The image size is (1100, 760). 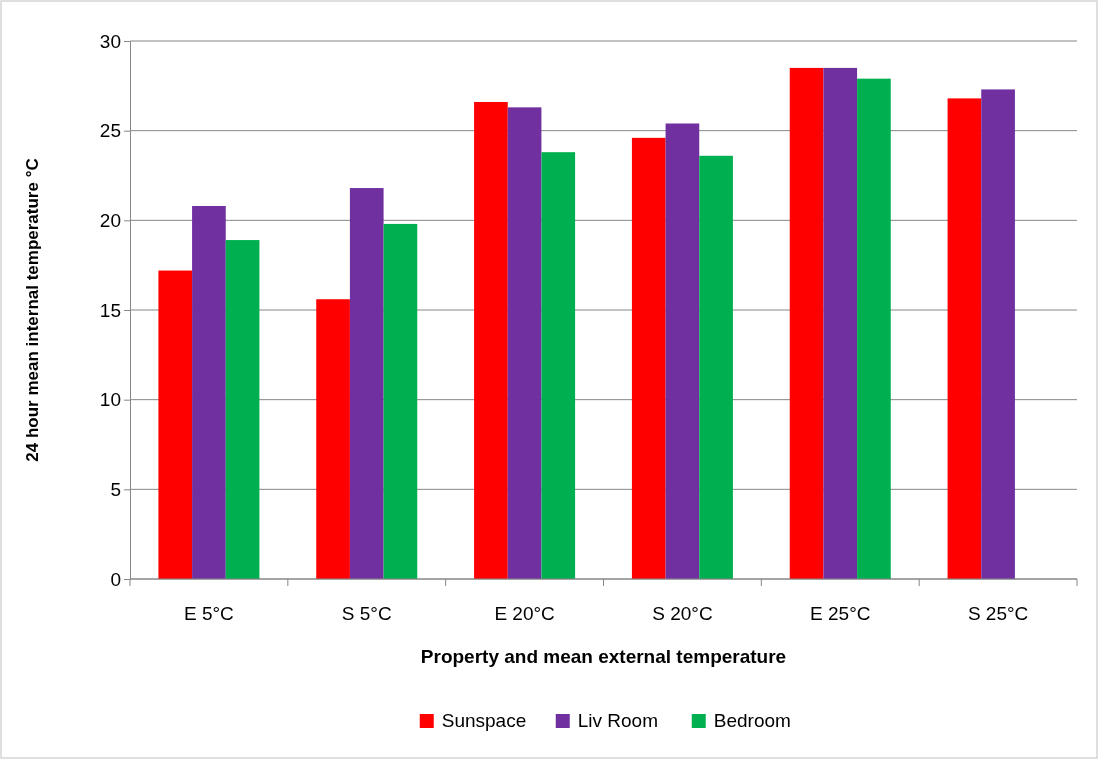 I want to click on legend-label: Liv Room, so click(x=617, y=720).